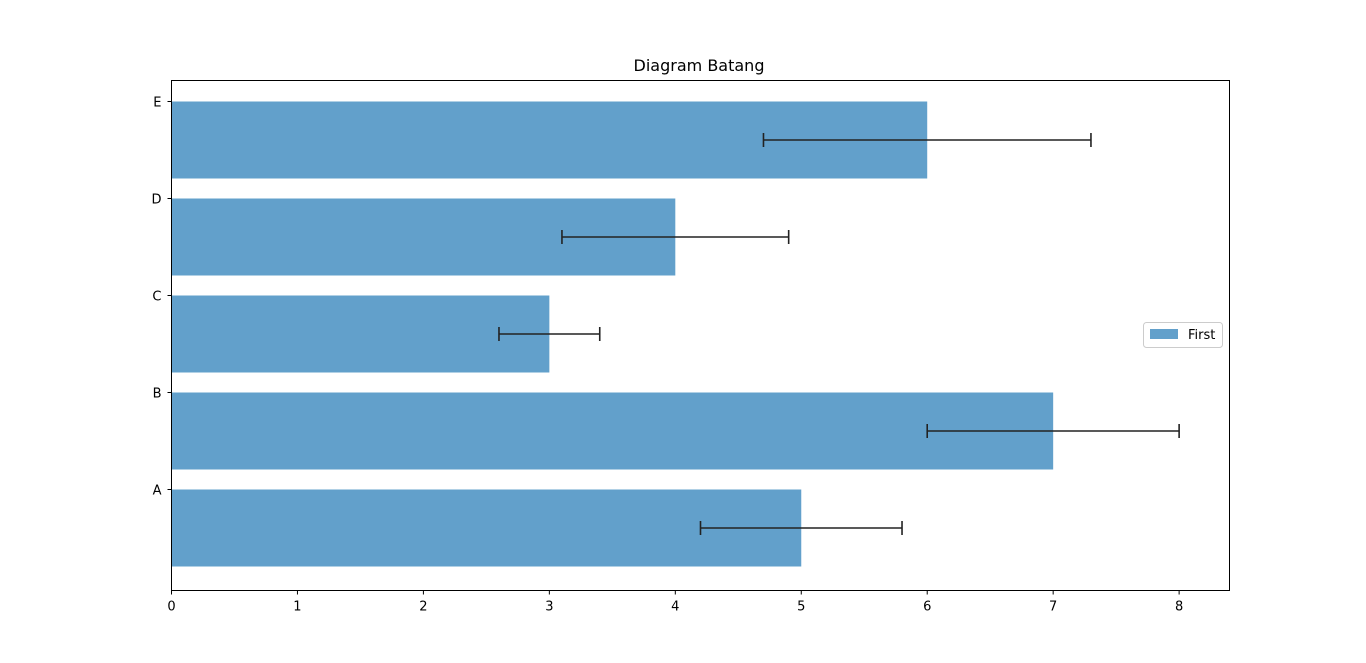 The width and height of the screenshot is (1366, 663). What do you see at coordinates (801, 607) in the screenshot?
I see `x-tick-label-5: 5` at bounding box center [801, 607].